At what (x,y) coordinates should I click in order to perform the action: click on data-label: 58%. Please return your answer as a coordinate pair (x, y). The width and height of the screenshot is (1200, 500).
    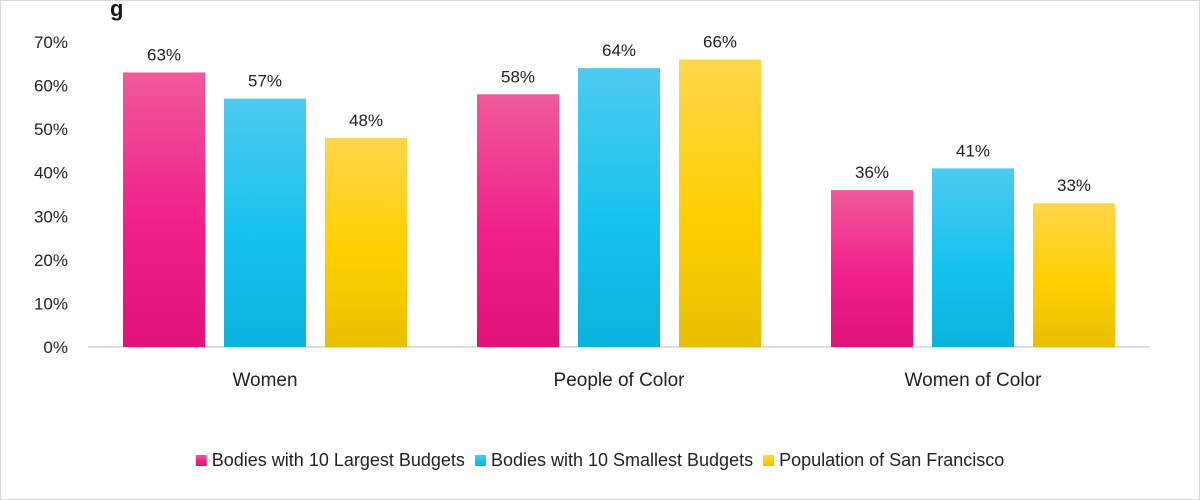
    Looking at the image, I should click on (518, 76).